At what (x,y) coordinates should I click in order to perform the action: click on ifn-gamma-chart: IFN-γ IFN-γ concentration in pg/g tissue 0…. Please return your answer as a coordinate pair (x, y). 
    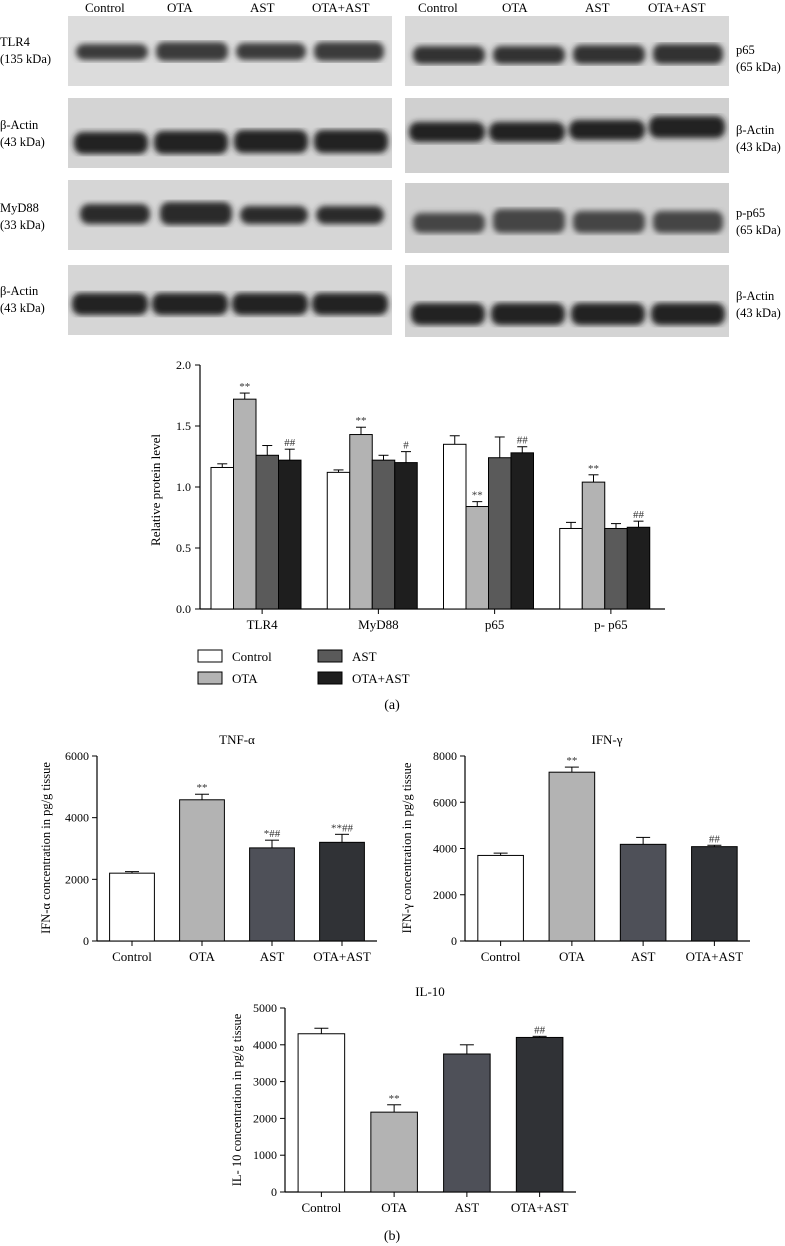
    Looking at the image, I should click on (575, 848).